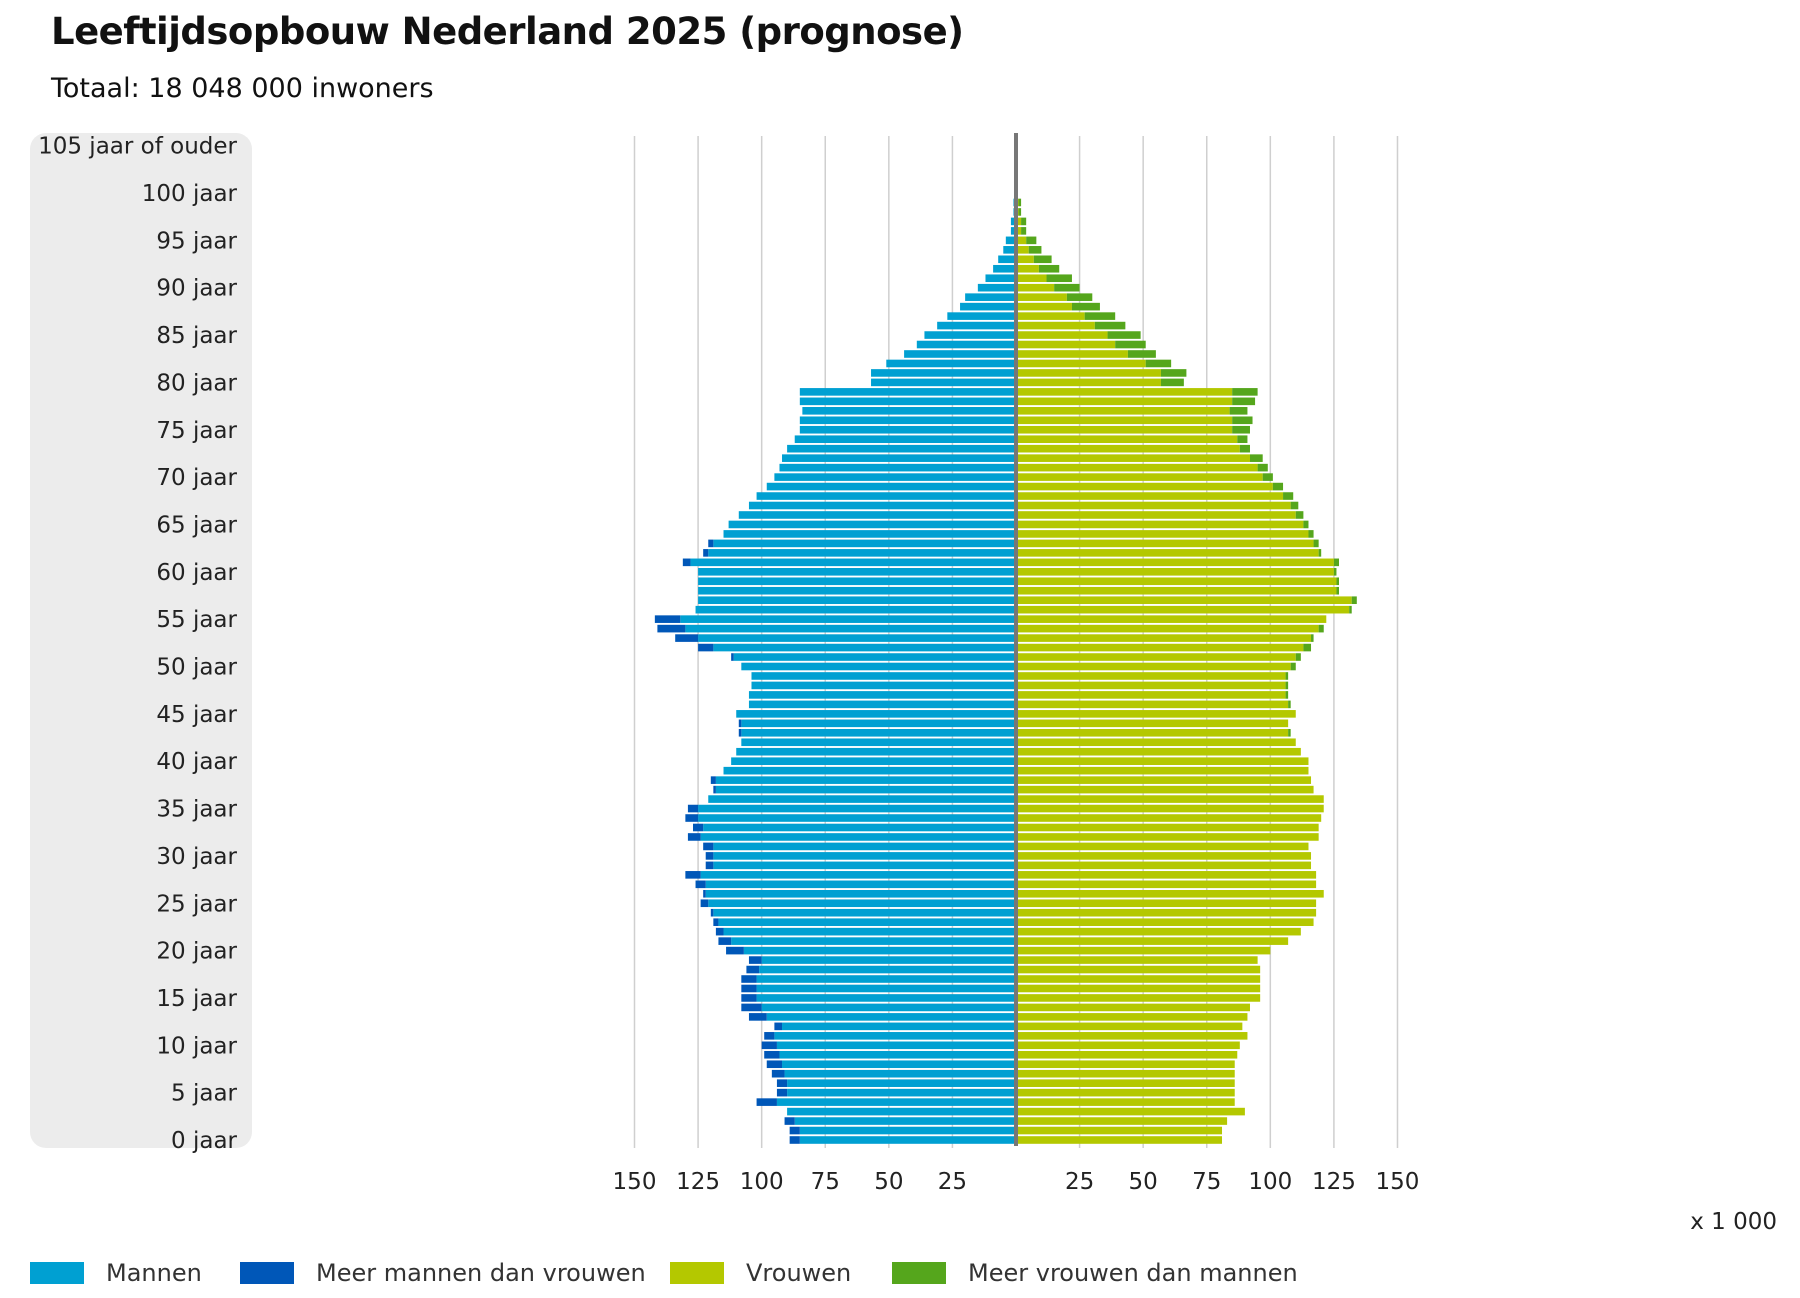  Describe the element at coordinates (196, 431) in the screenshot. I see `age-tick-label: 75 jaar` at that location.